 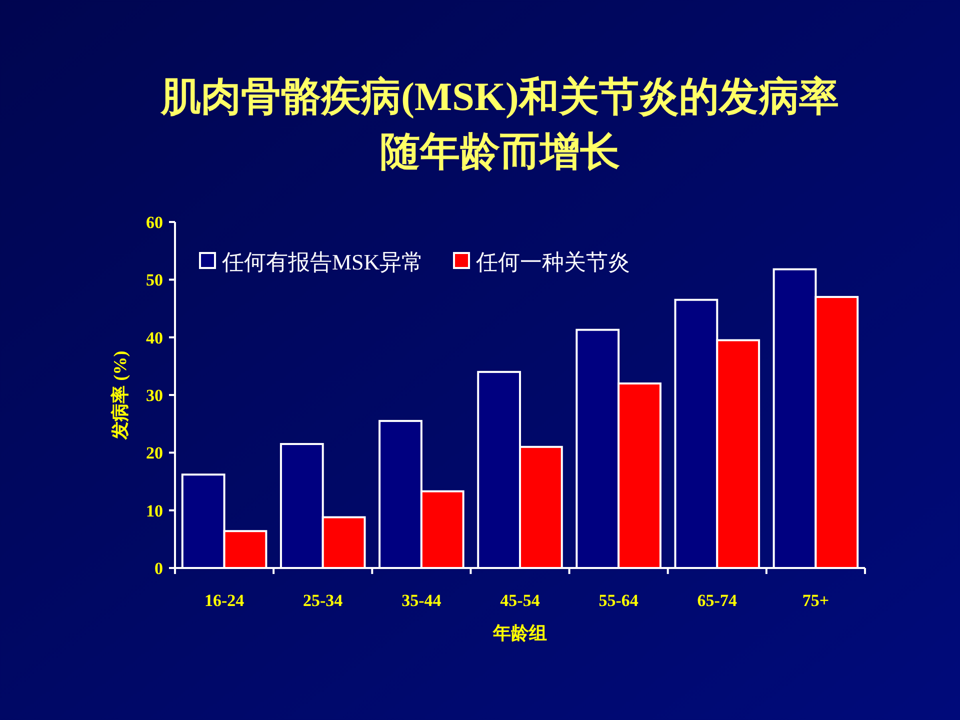 What do you see at coordinates (154, 510) in the screenshot?
I see `y-tick-label: 10` at bounding box center [154, 510].